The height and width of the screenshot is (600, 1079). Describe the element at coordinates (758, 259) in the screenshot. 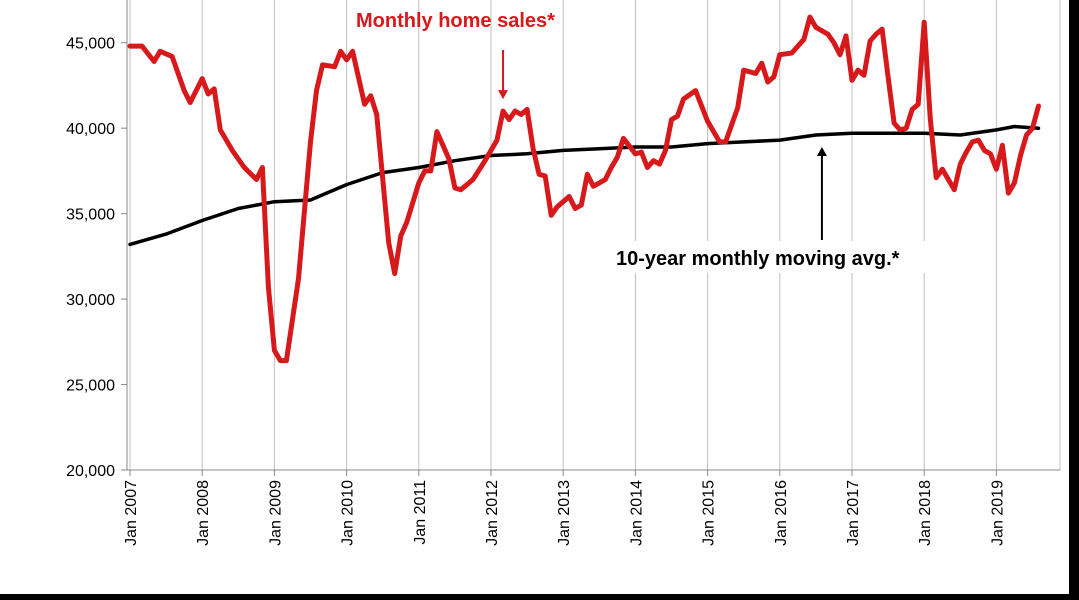

I see `annotation-avg-label: 10-year monthly moving avg.*` at that location.